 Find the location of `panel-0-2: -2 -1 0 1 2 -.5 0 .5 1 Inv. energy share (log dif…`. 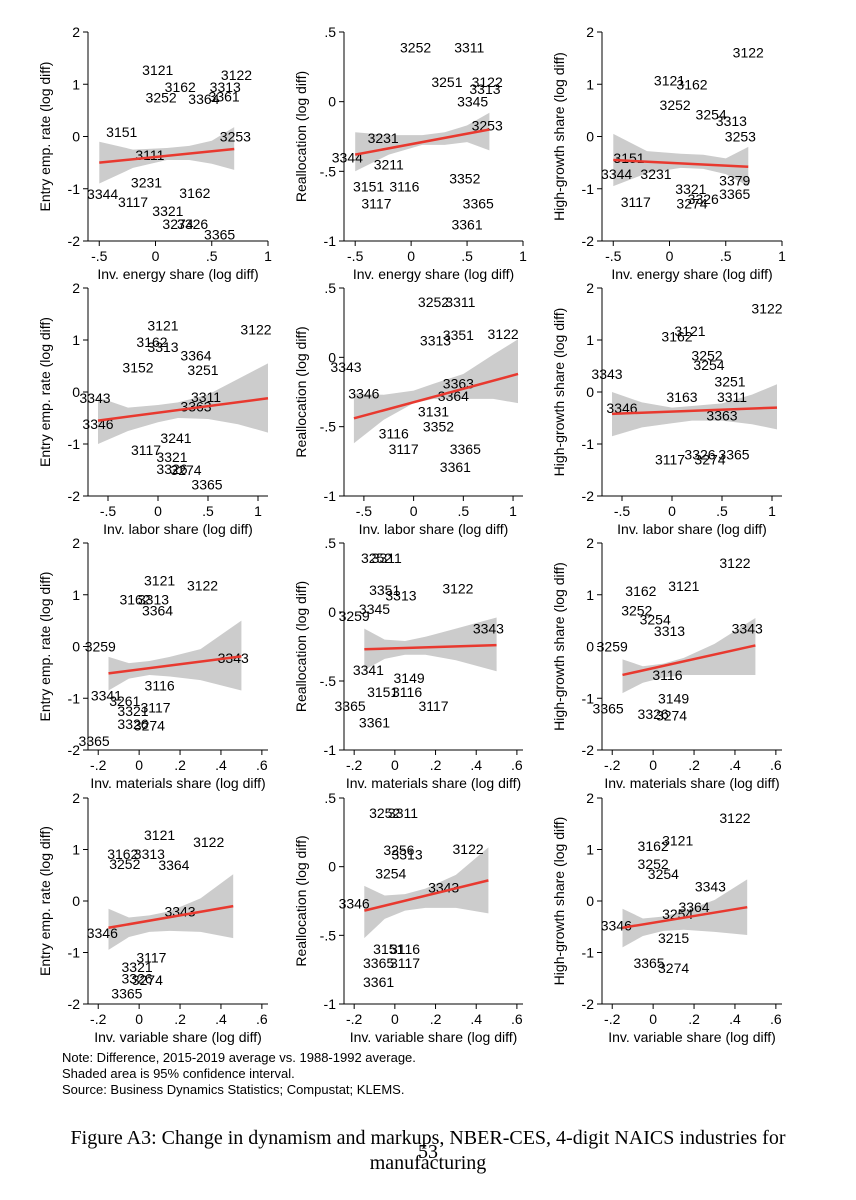

panel-0-2: -2 -1 0 1 2 -.5 0 .5 1 Inv. energy share (log dif… is located at coordinates (668, 153).